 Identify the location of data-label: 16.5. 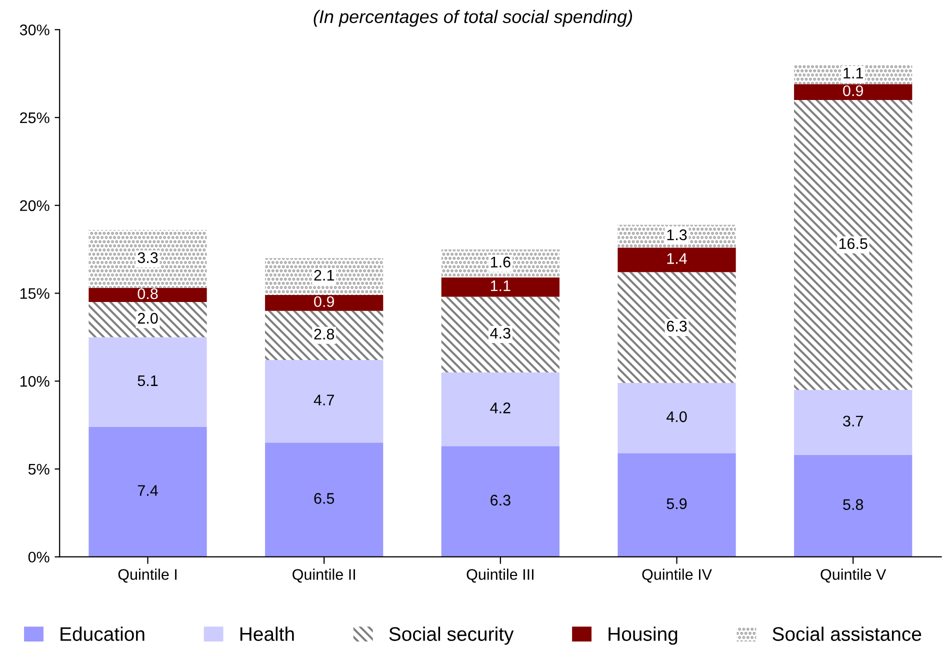
(853, 244).